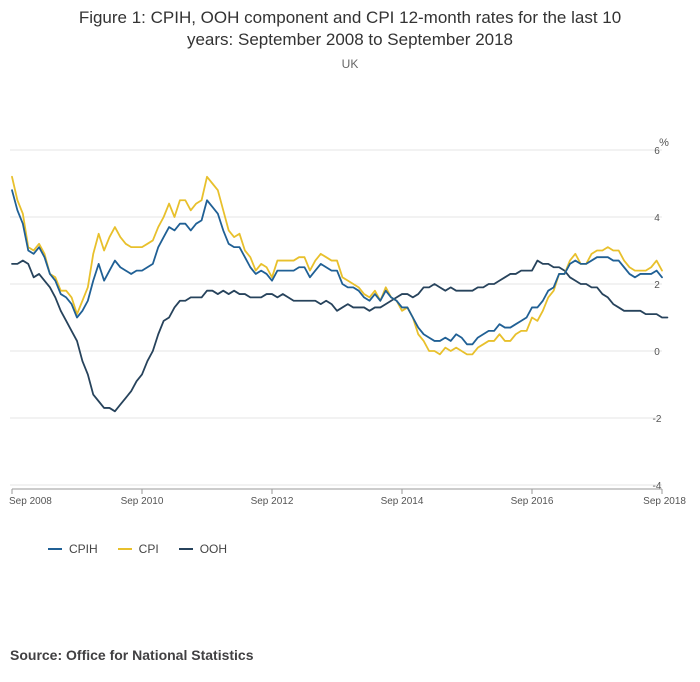  I want to click on legend-item-ooh: OOH, so click(203, 549).